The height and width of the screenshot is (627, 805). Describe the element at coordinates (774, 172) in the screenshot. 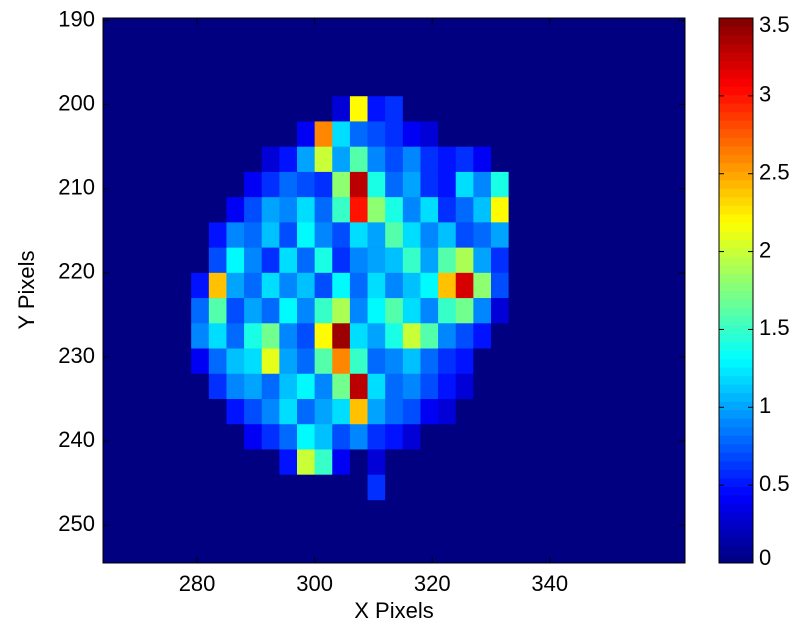

I see `colorbar-tick-label: 2.5` at that location.